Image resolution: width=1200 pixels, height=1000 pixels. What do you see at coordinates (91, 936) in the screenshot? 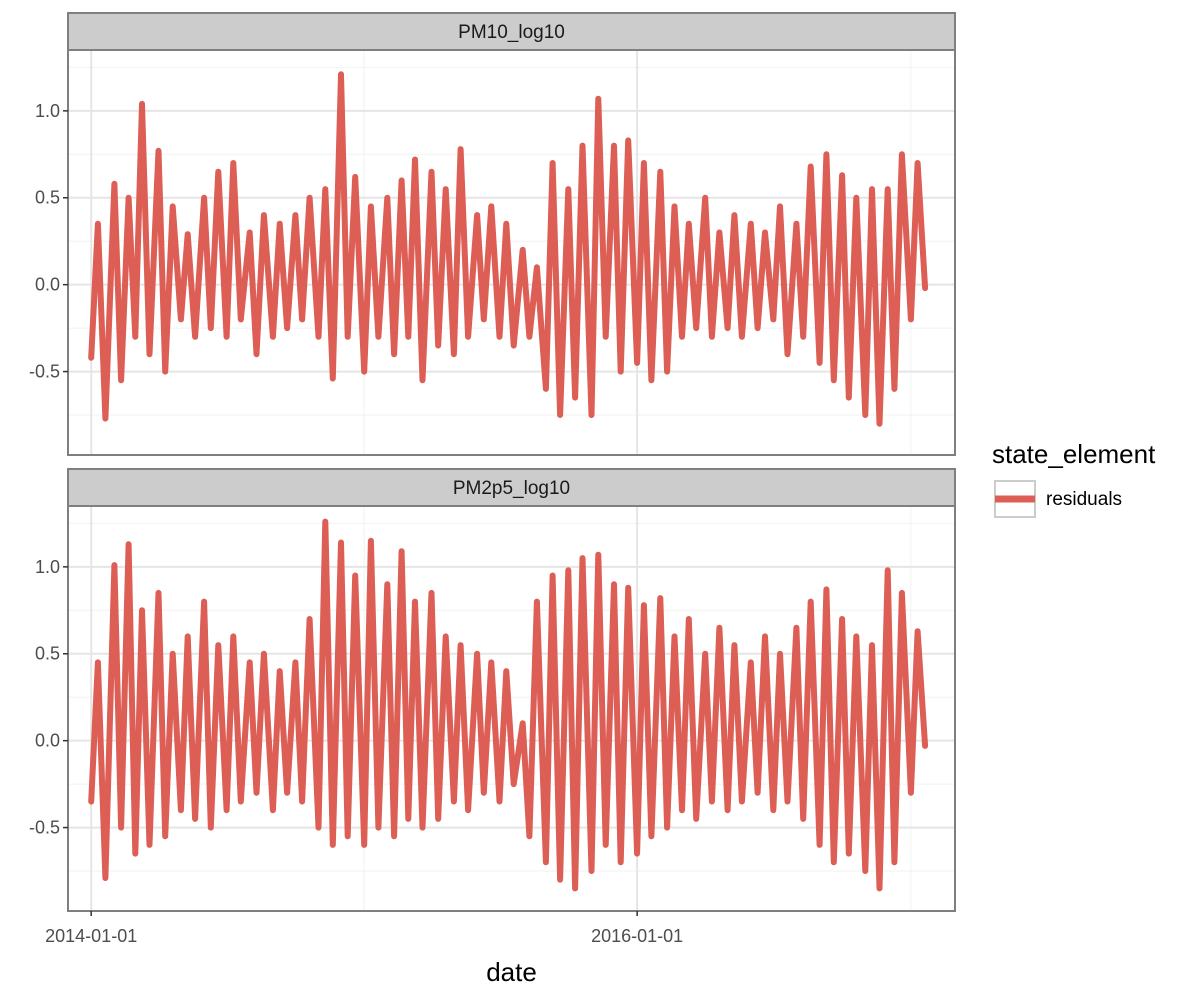
I see `x-tick-label: 2014-01-01` at bounding box center [91, 936].